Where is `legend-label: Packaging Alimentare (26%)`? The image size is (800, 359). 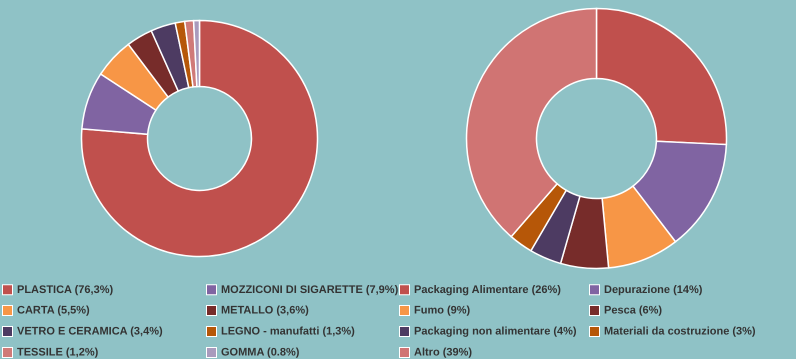 legend-label: Packaging Alimentare (26%) is located at coordinates (488, 290).